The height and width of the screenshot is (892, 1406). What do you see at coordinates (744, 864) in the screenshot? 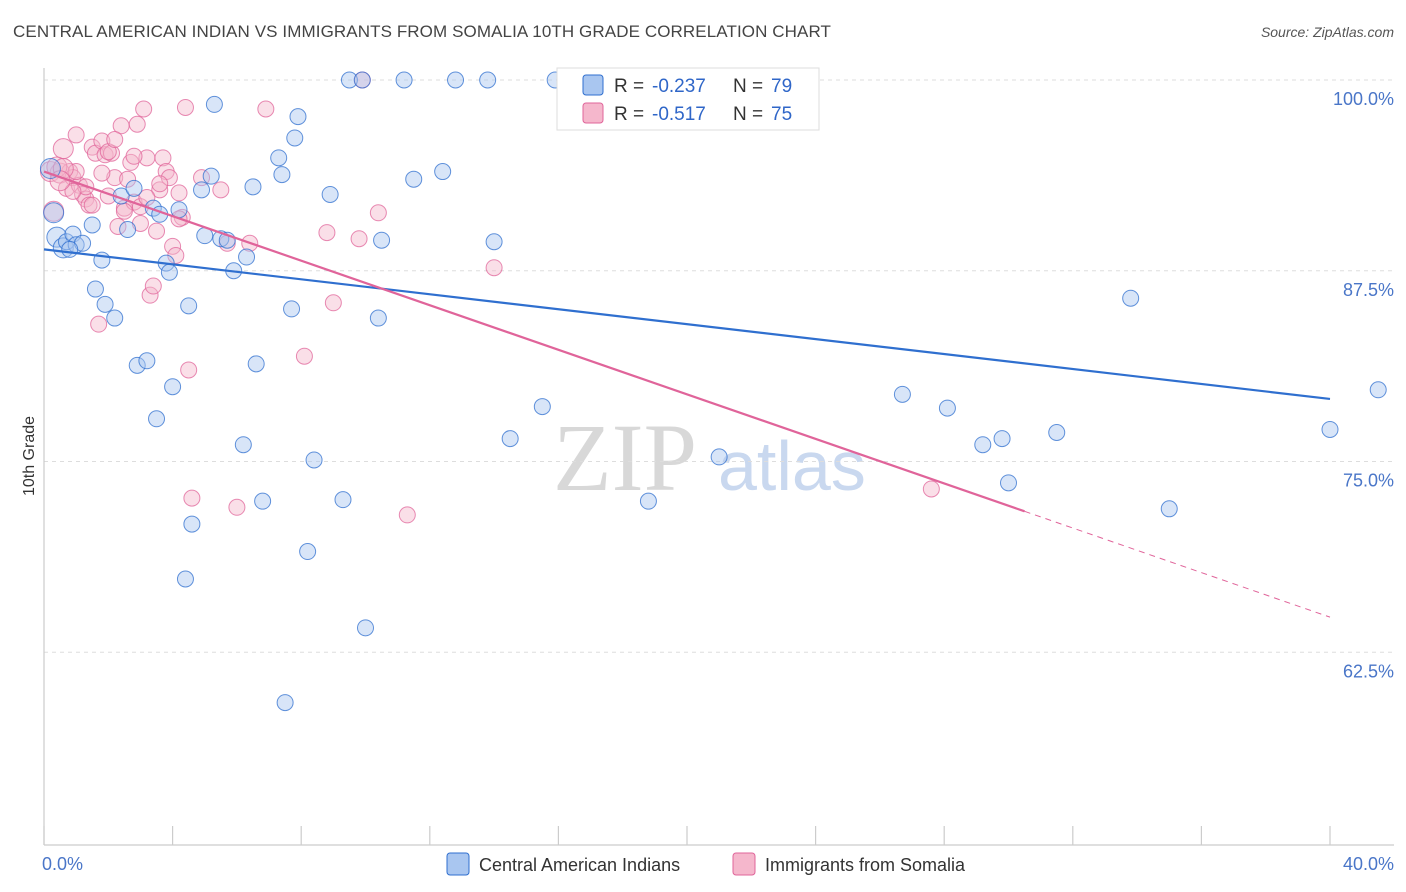
I see `bottom-legend-swatch-pink` at bounding box center [744, 864].